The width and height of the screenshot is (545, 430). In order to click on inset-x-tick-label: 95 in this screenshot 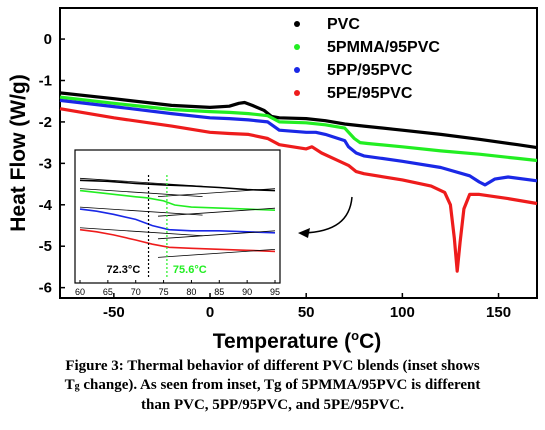, I will do `click(275, 292)`.